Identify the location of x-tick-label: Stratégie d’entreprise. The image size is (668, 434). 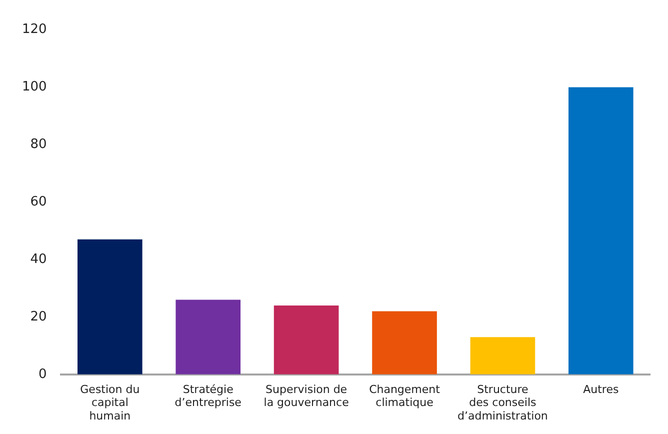
(208, 396).